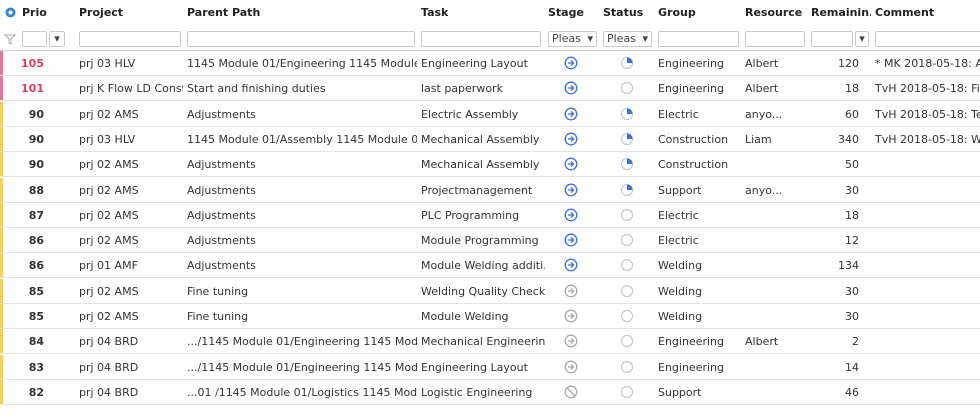  What do you see at coordinates (474, 63) in the screenshot?
I see `task-cell: Engineering Layout` at bounding box center [474, 63].